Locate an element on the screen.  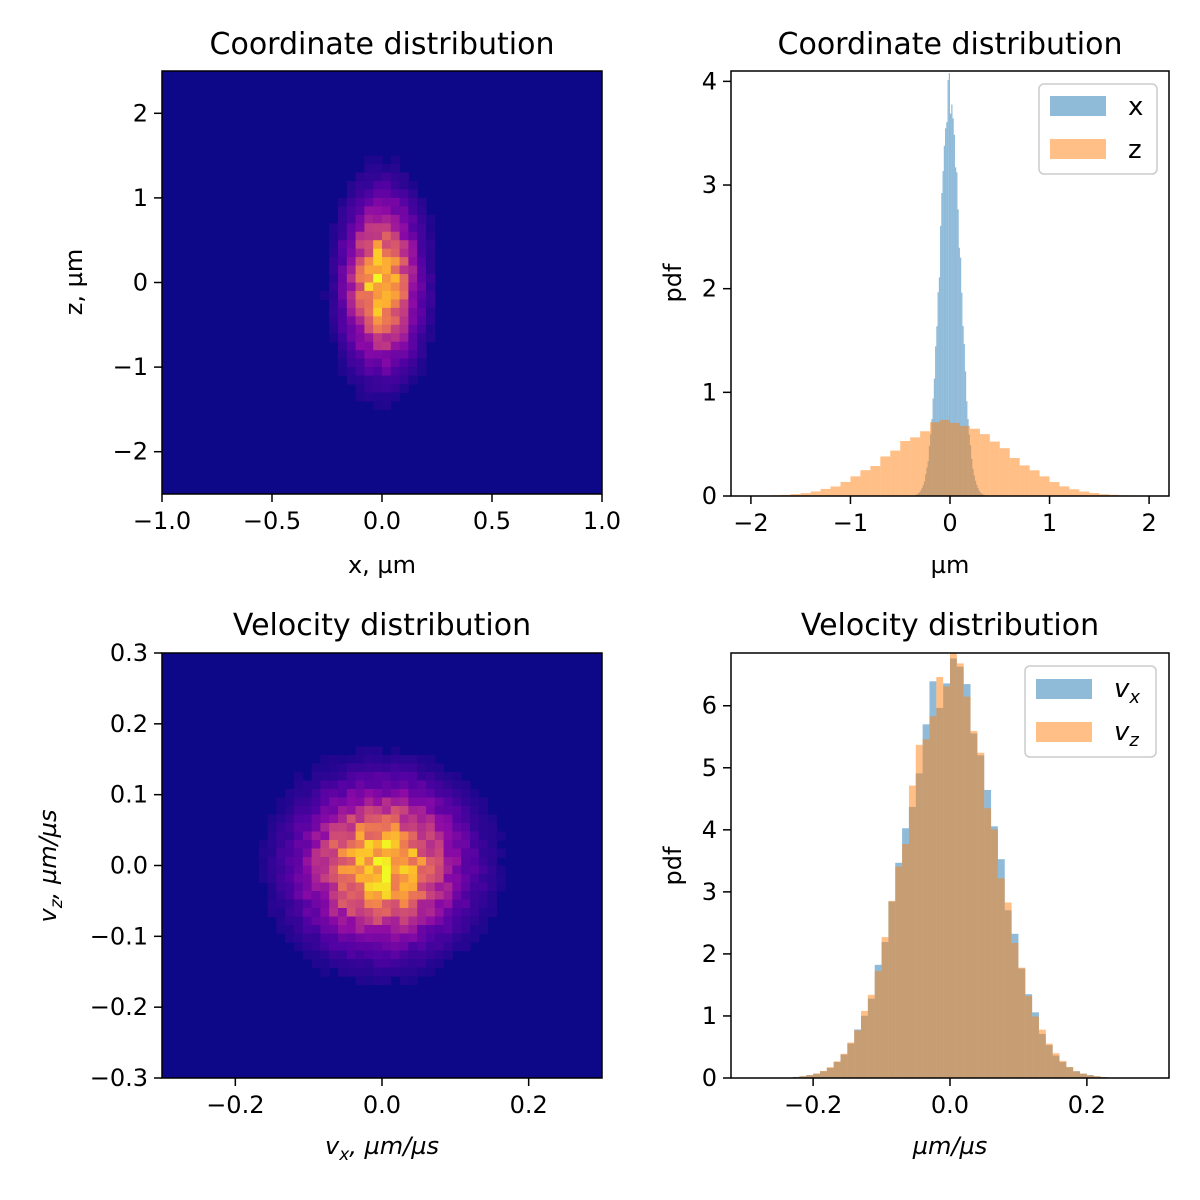
y-tick-label: −0.2 is located at coordinates (119, 1007).